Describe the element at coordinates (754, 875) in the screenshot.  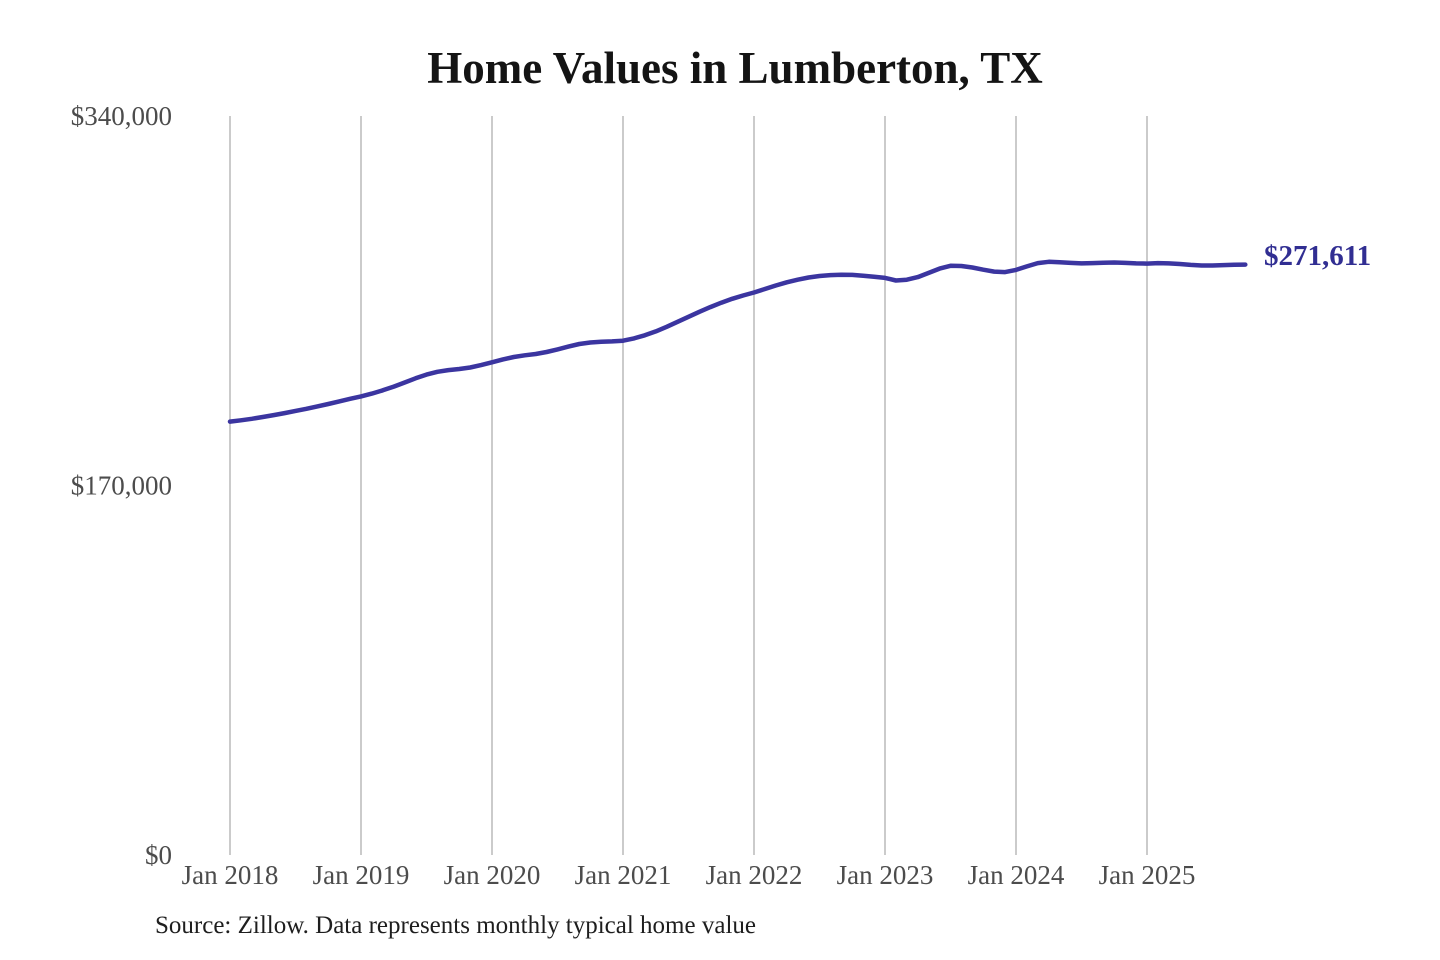
I see `x-tick-label: Jan 2022` at that location.